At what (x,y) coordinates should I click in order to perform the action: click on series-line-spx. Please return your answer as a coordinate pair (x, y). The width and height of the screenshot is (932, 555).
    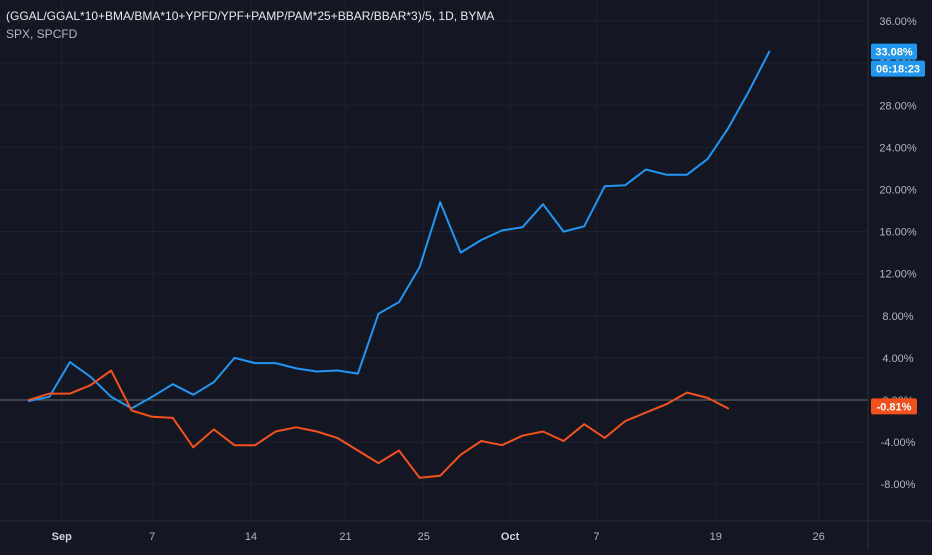
    Looking at the image, I should click on (378, 424).